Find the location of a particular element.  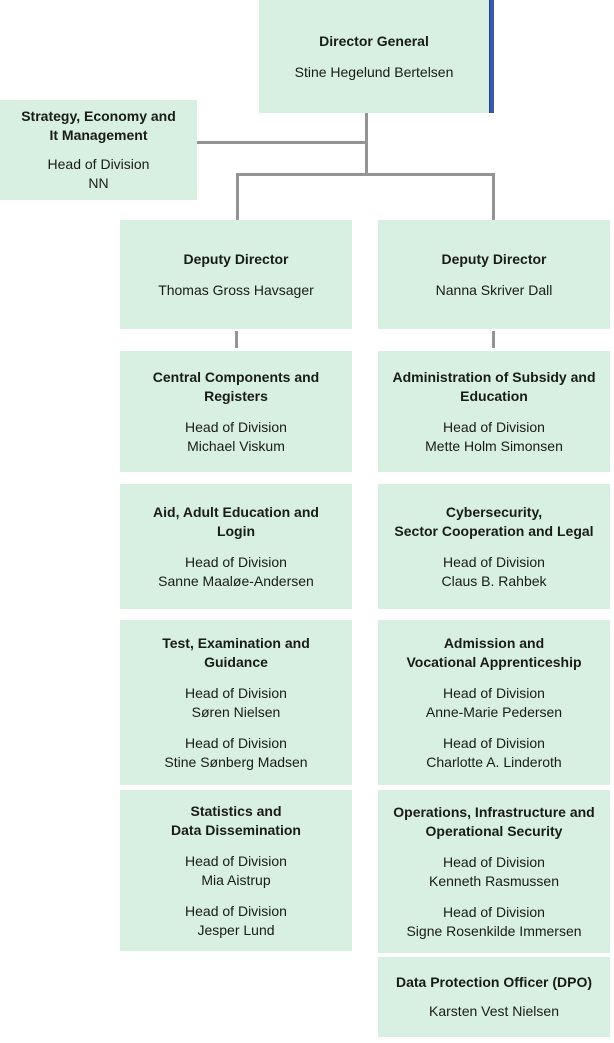

head-of-division-entry: Head of Division Kenneth Rasmussen is located at coordinates (494, 872).